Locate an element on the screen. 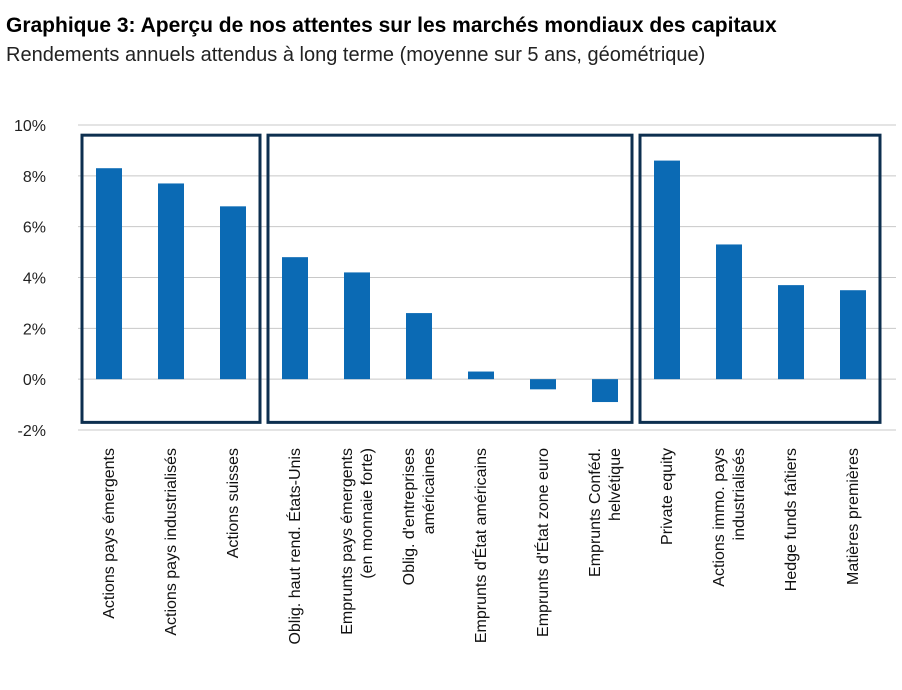 The image size is (902, 690). x-tick-label-line: (en monnaie forte) is located at coordinates (367, 513).